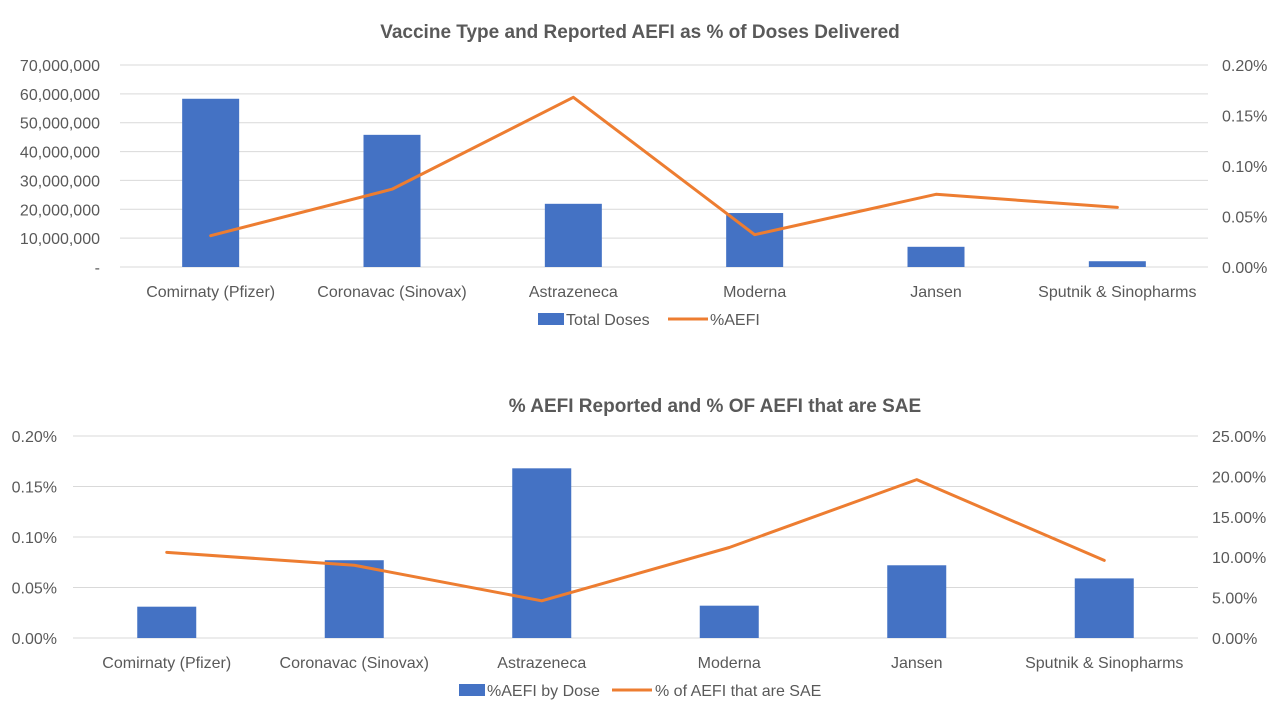 The height and width of the screenshot is (720, 1280). Describe the element at coordinates (1244, 66) in the screenshot. I see `y-tick-label-right: 0.20%` at that location.